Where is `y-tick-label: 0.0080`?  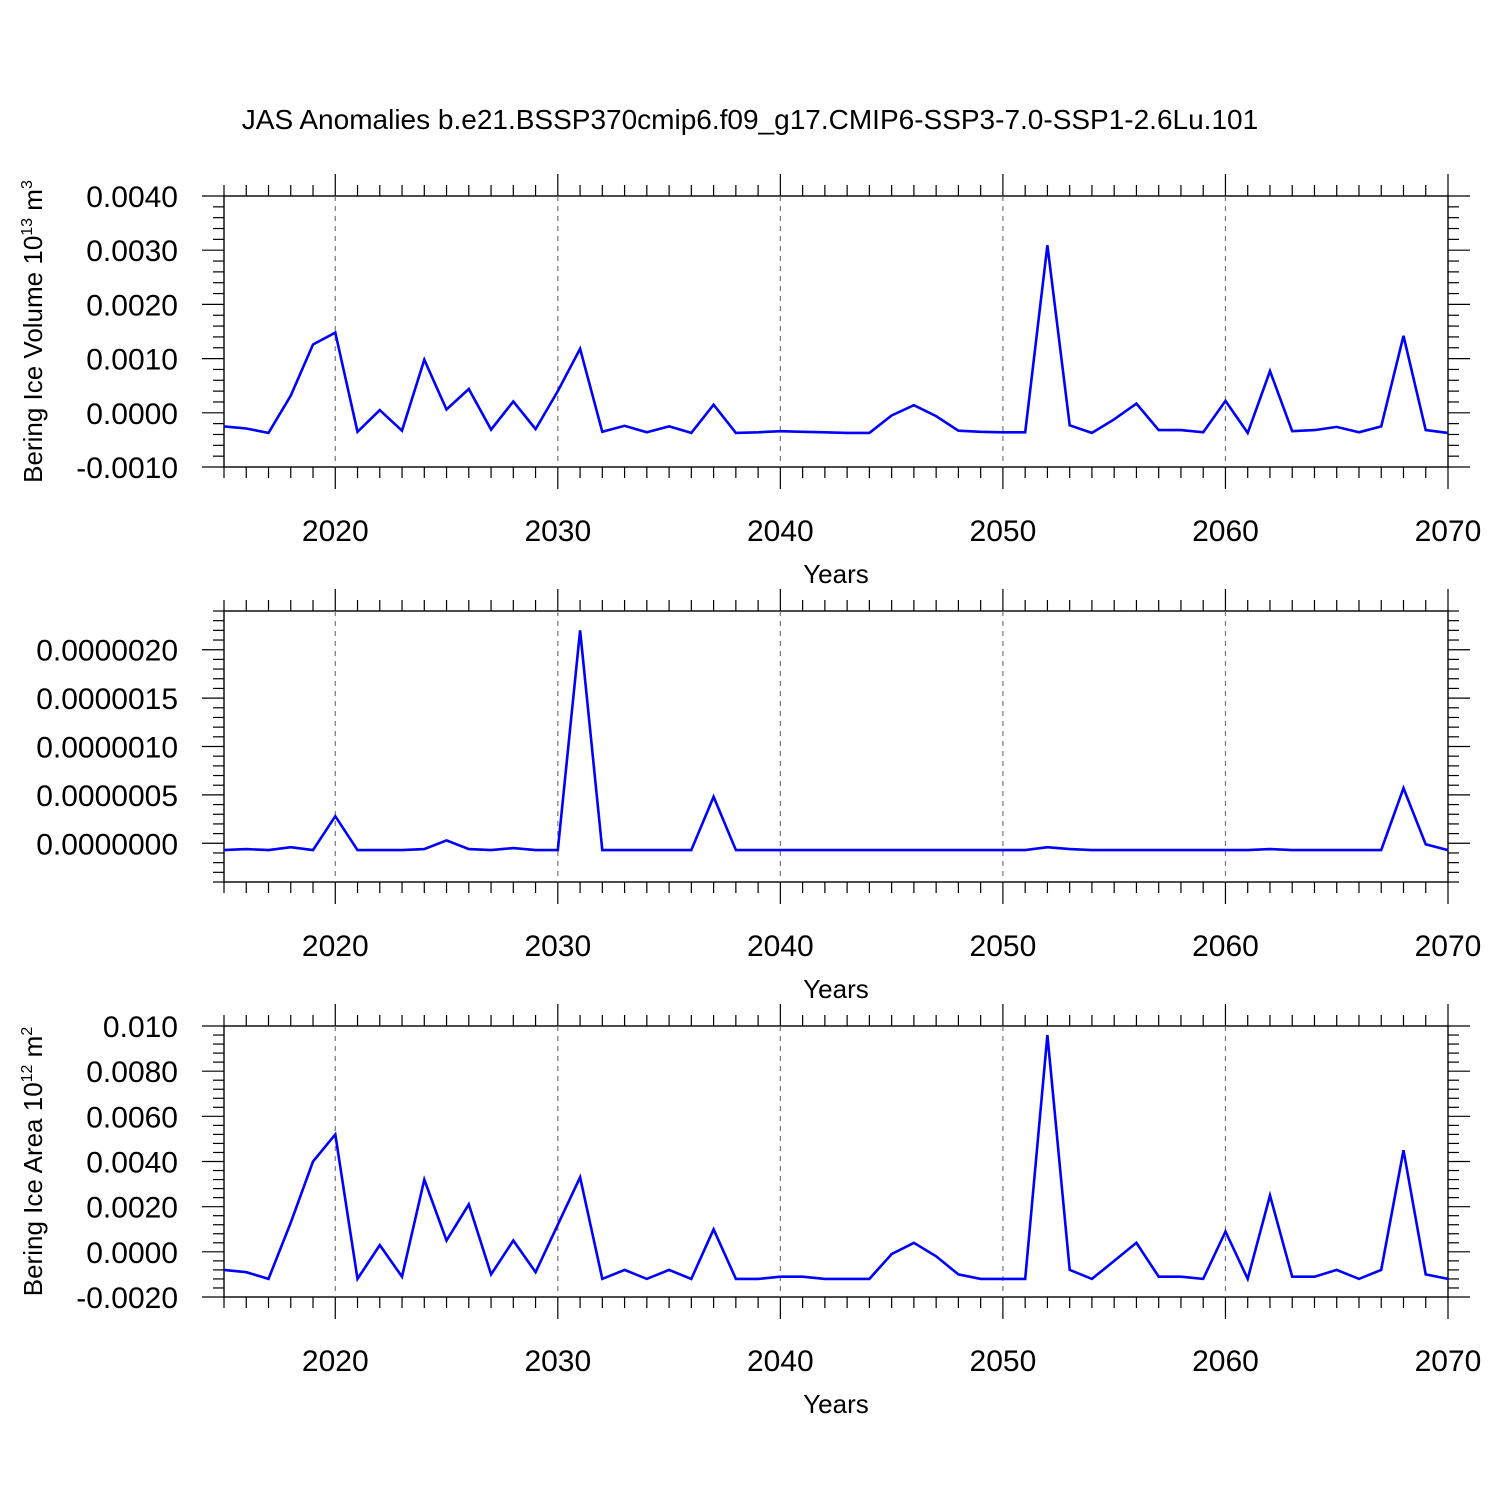
y-tick-label: 0.0080 is located at coordinates (132, 1072).